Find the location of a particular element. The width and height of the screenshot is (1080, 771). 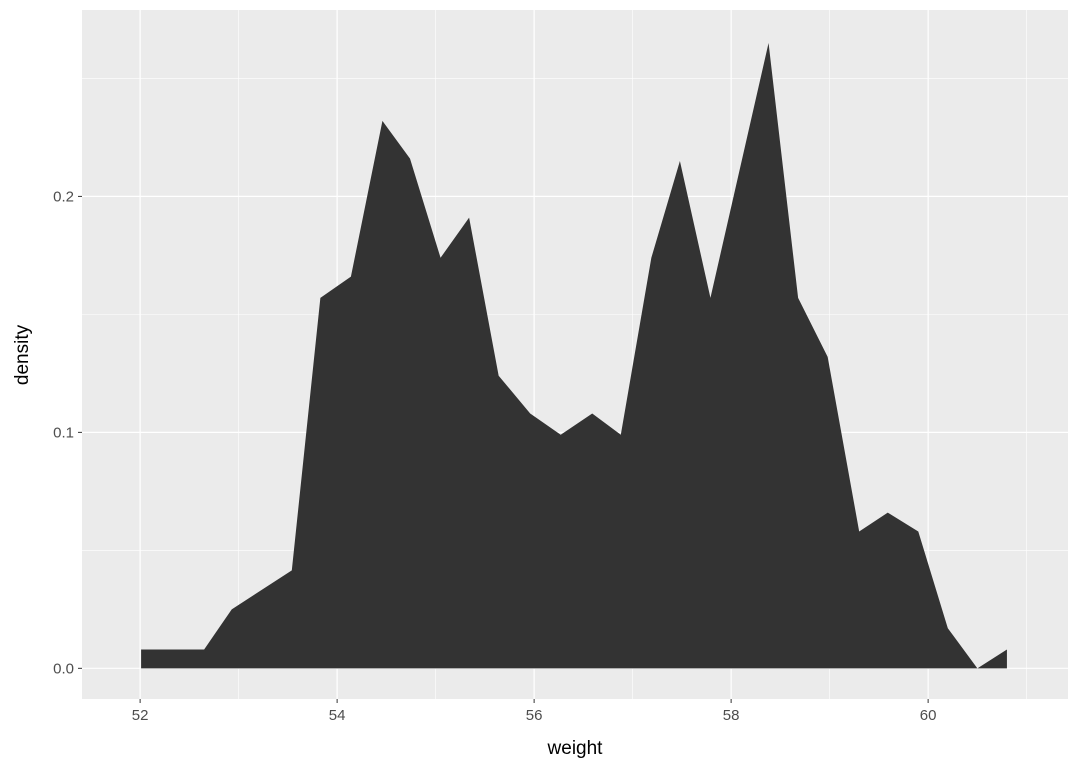

y-tick-label: 0.2 is located at coordinates (63, 196).